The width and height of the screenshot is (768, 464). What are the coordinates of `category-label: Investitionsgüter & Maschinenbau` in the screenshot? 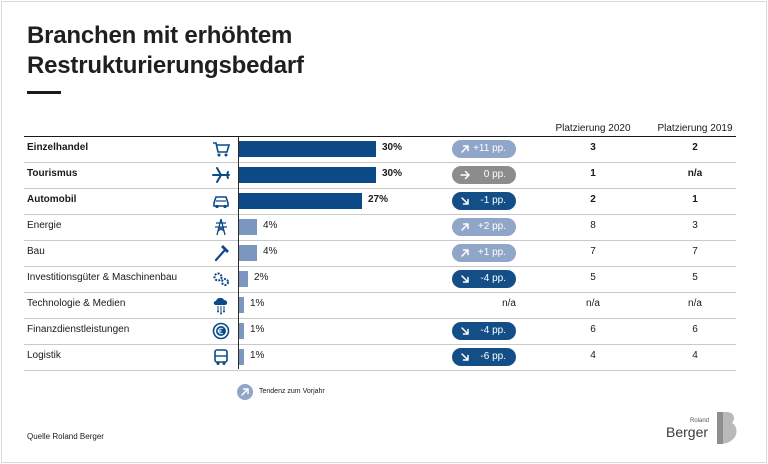 It's located at (102, 277).